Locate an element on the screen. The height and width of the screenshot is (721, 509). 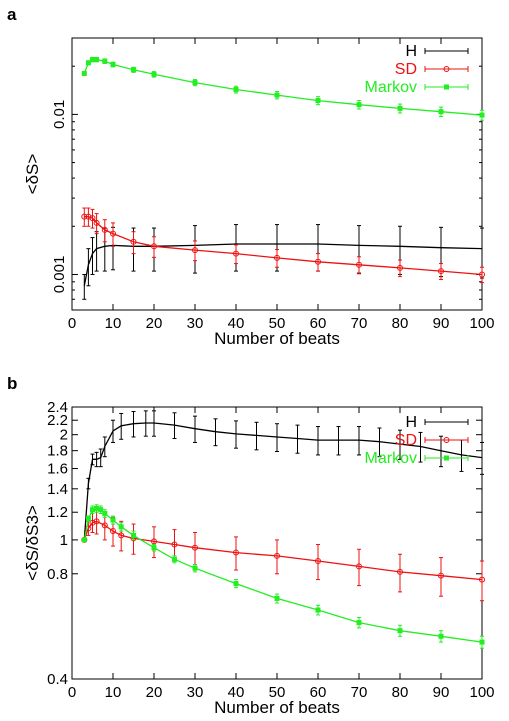
y-tick-label: 1 is located at coordinates (64, 540).